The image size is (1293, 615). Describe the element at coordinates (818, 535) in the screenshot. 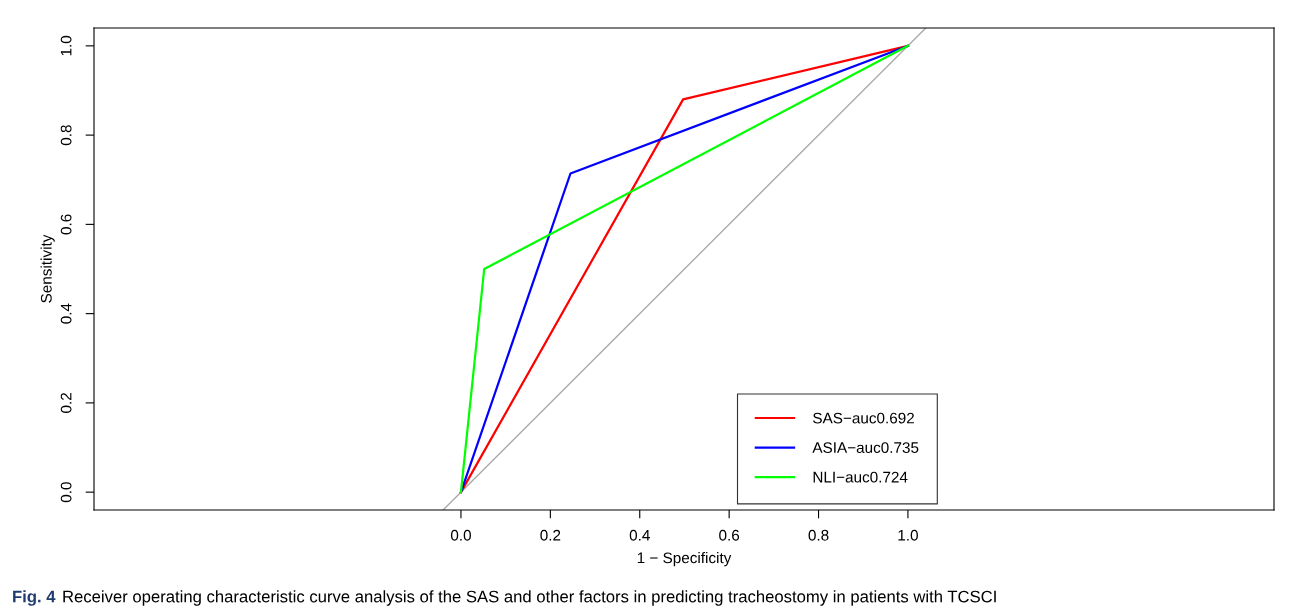

I see `x-tick-label: 0.8` at that location.